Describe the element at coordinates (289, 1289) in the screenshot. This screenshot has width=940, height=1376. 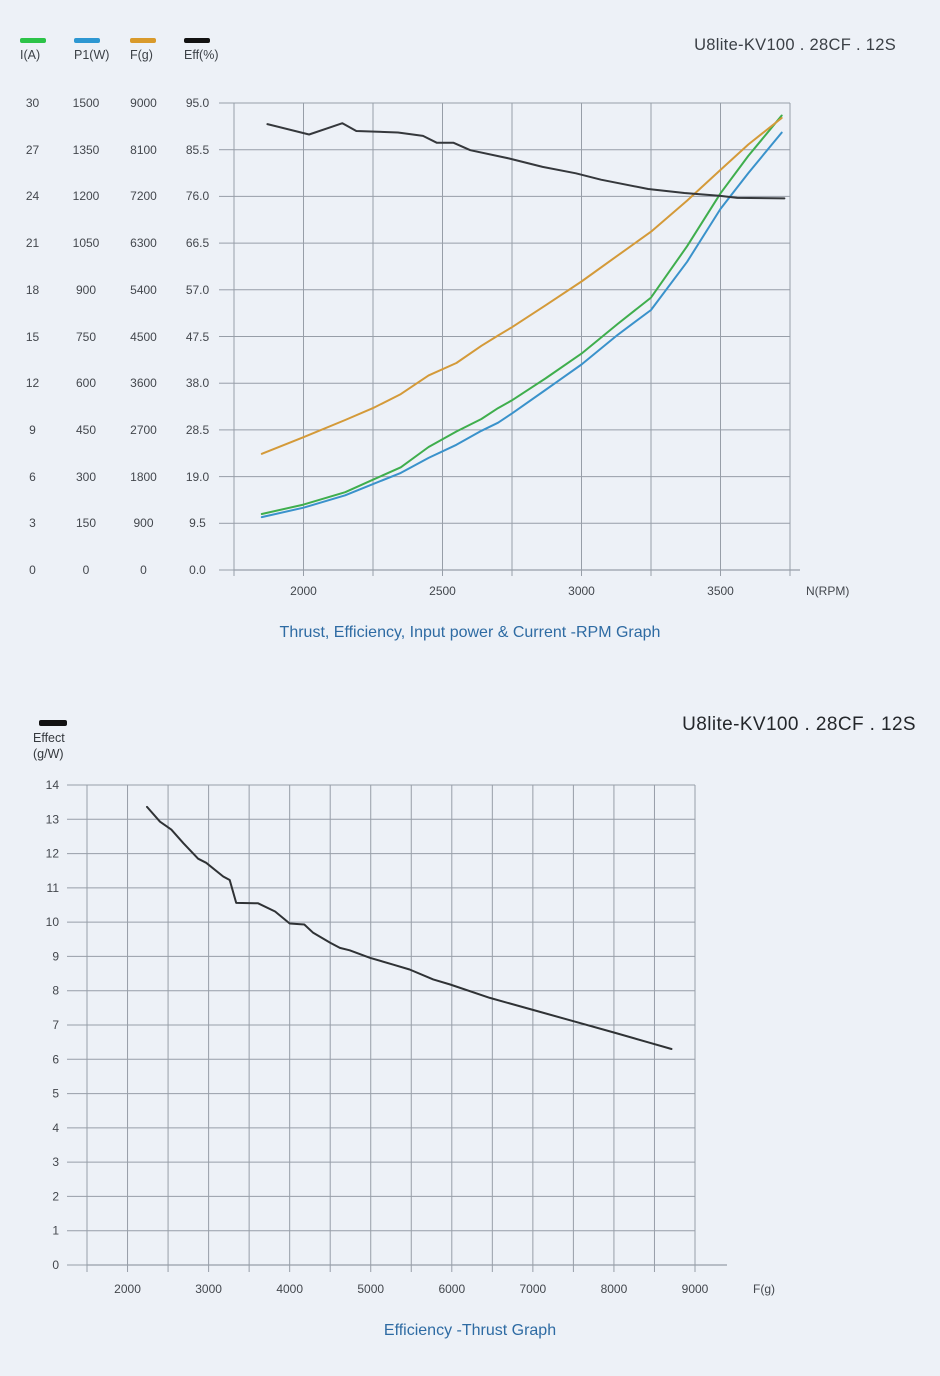
I see `x-tick-label: 4000` at that location.